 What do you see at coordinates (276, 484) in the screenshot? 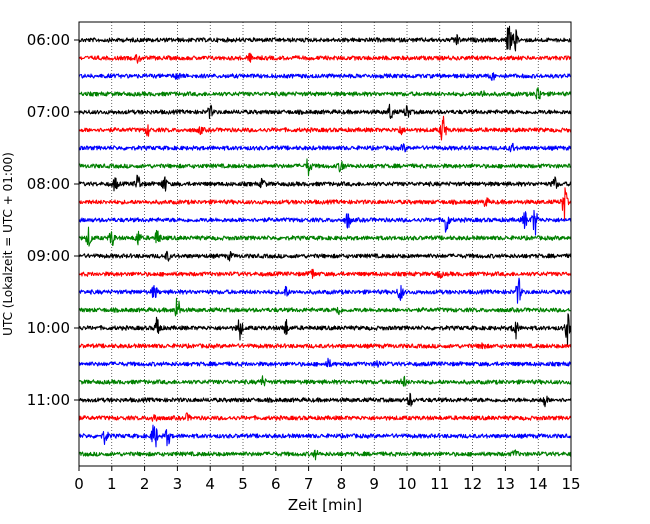
I see `x-tick-label: 6` at bounding box center [276, 484].